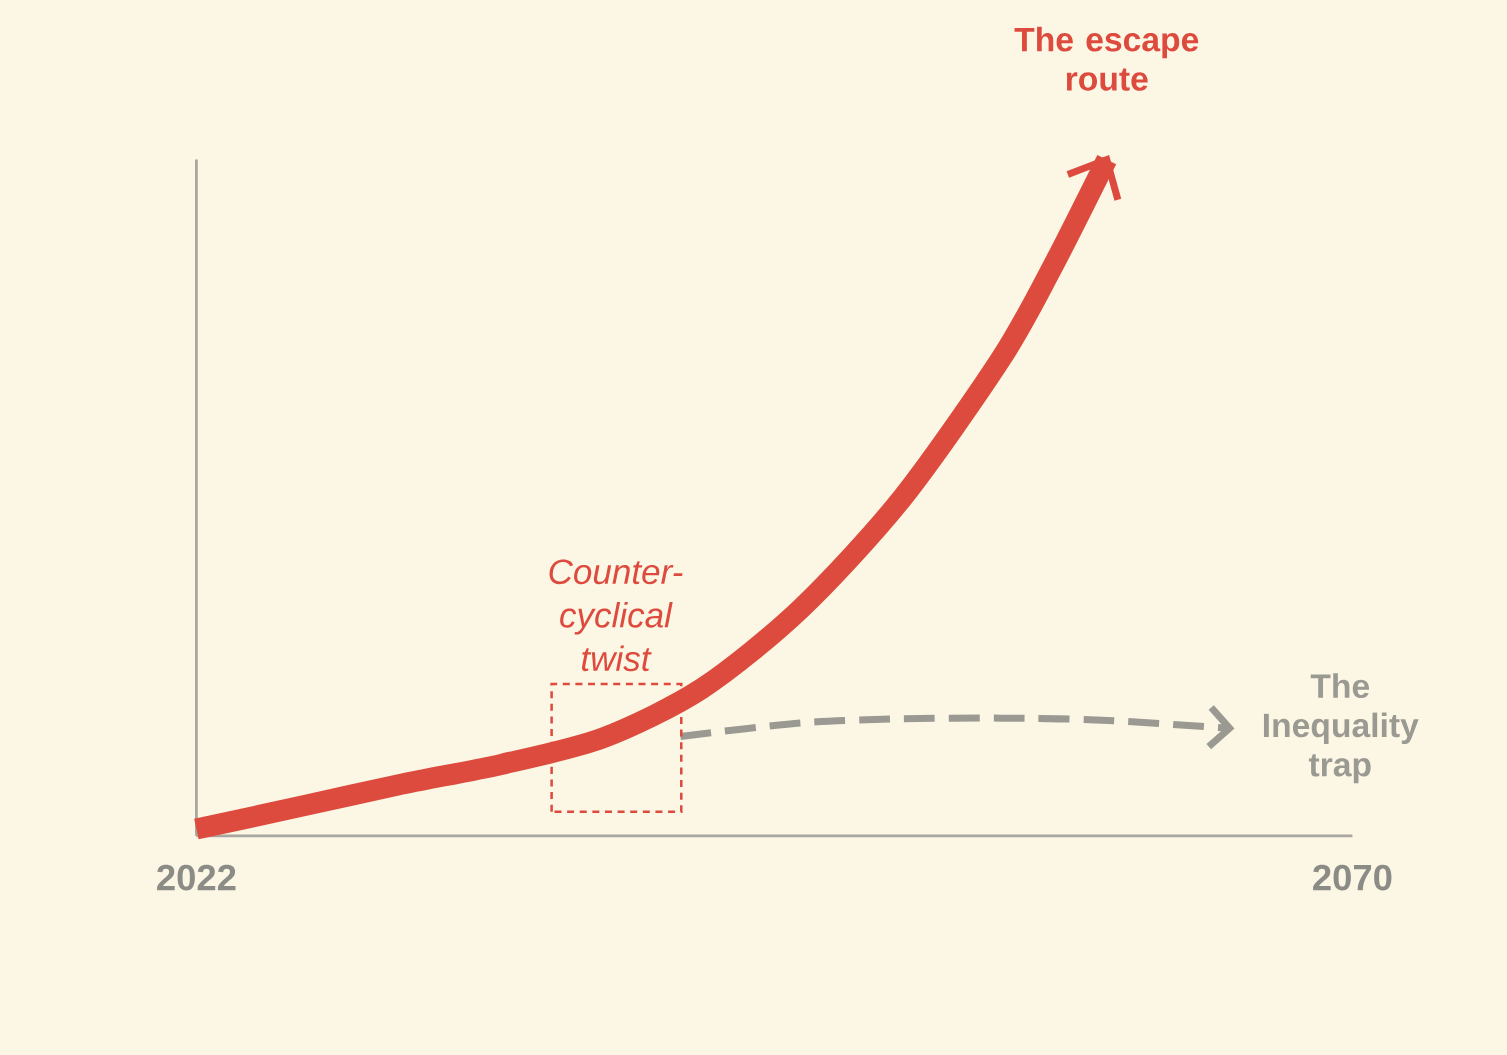 The image size is (1507, 1055). What do you see at coordinates (1352, 877) in the screenshot?
I see `x-tick-label: 2070` at bounding box center [1352, 877].